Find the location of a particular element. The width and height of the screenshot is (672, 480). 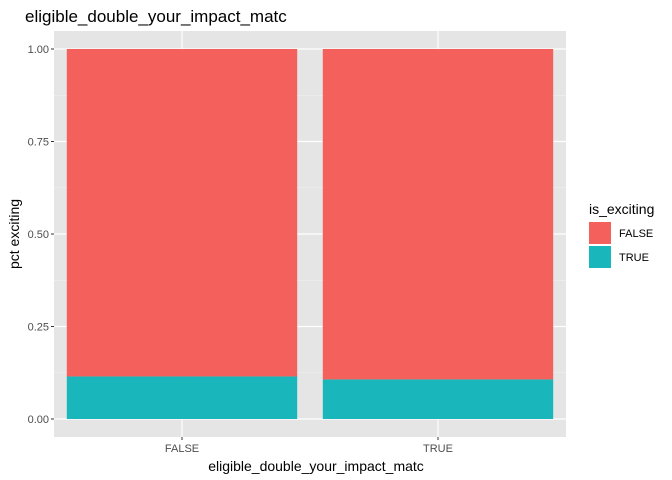

x-tick-label: TRUE is located at coordinates (438, 449).